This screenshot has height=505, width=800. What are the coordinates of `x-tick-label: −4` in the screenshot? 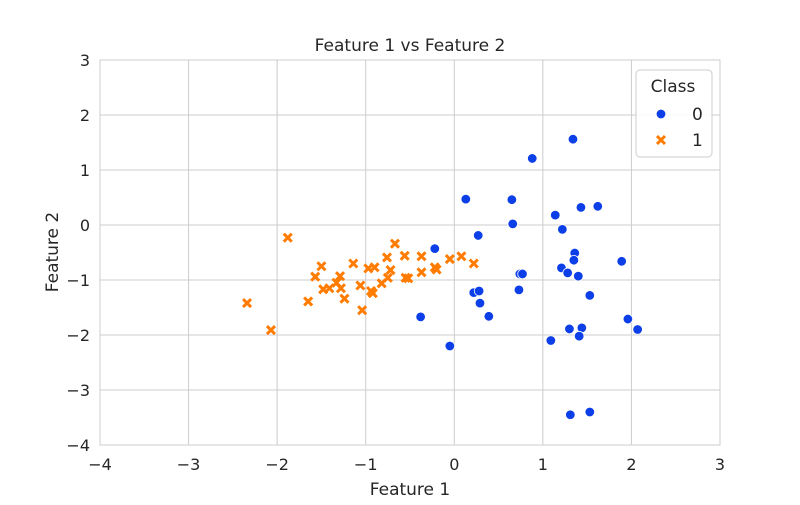 It's located at (100, 464).